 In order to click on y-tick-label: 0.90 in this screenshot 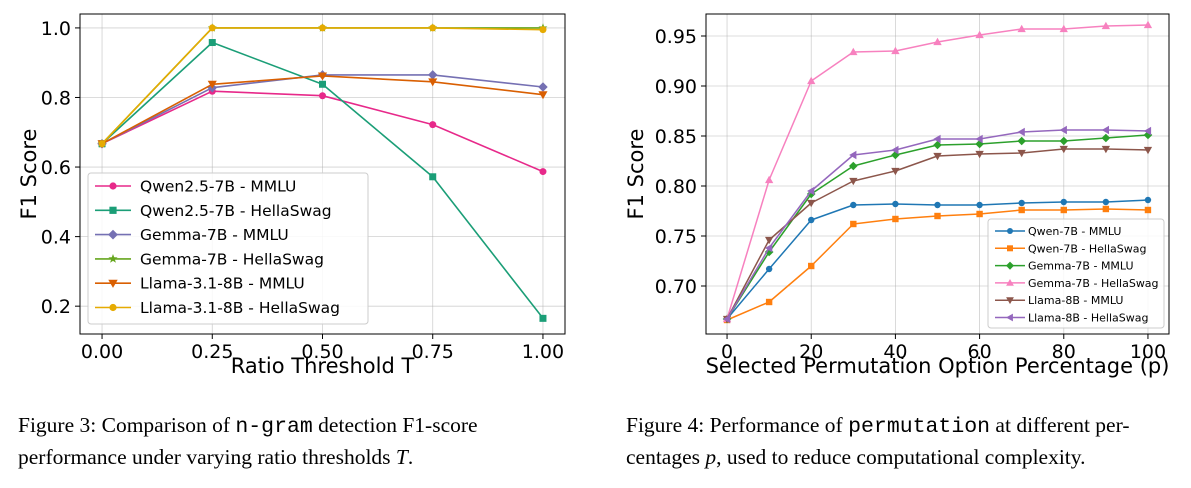, I will do `click(676, 87)`.